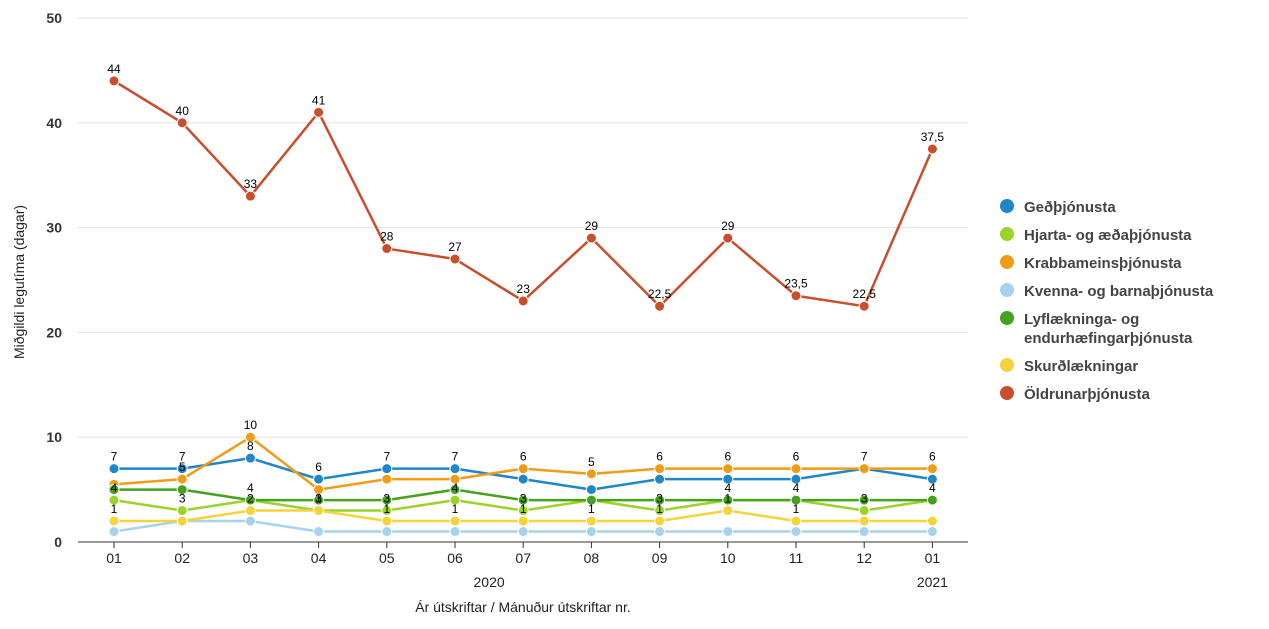 Image resolution: width=1269 pixels, height=629 pixels. I want to click on legend-label: Lyflækninga- og endurhæfingarþjónusta, so click(1108, 329).